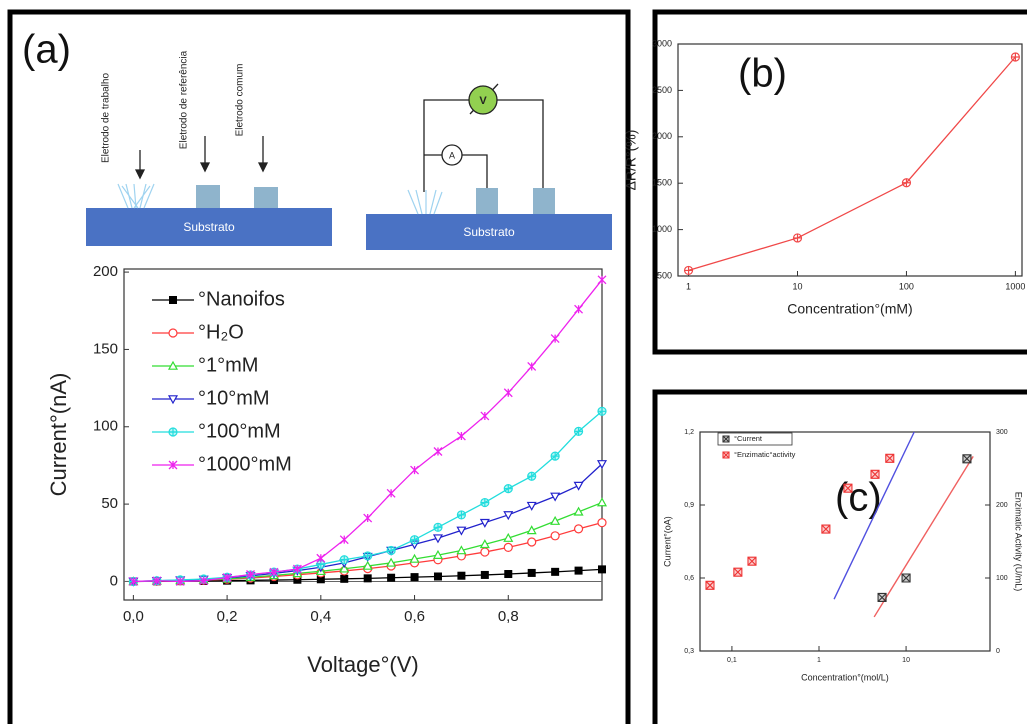 The width and height of the screenshot is (1027, 724). Describe the element at coordinates (133, 616) in the screenshot. I see `x-tick-label: 0,0` at that location.